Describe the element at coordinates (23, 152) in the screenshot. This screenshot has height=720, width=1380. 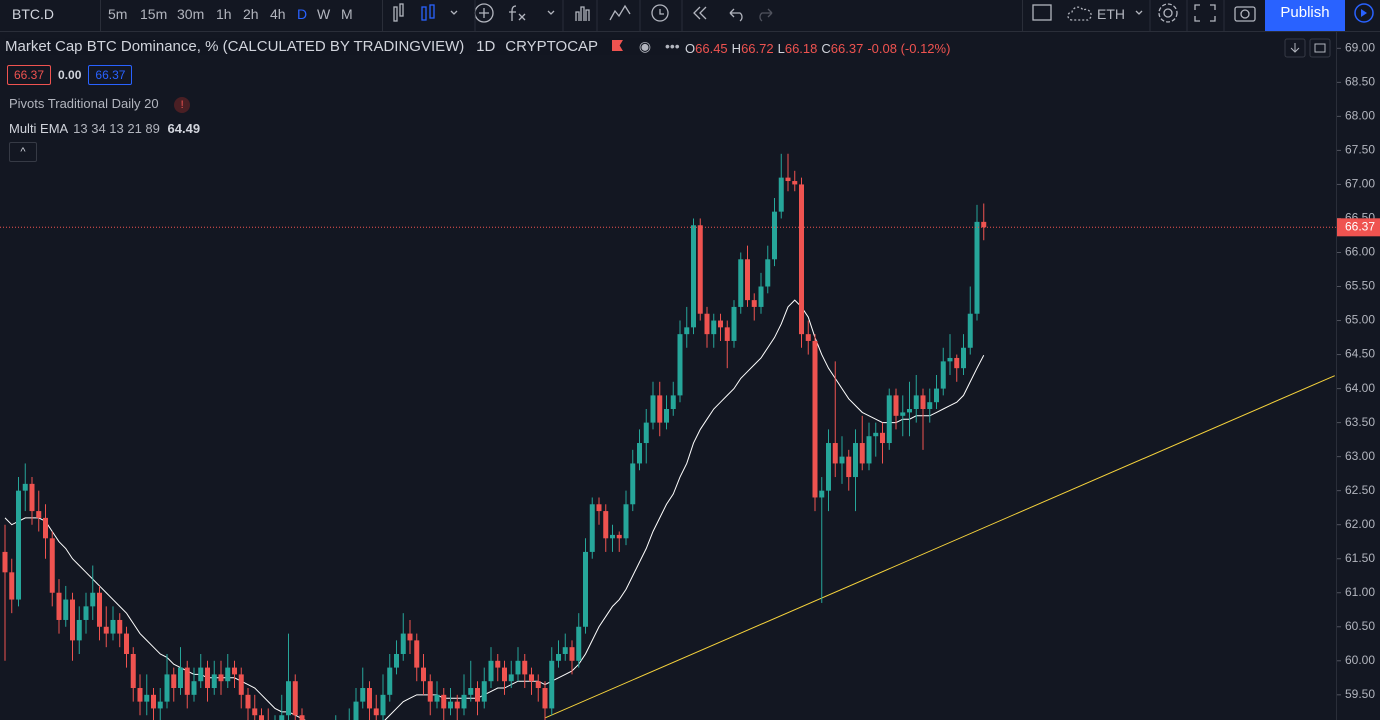
I see `collapse-button: ^` at that location.